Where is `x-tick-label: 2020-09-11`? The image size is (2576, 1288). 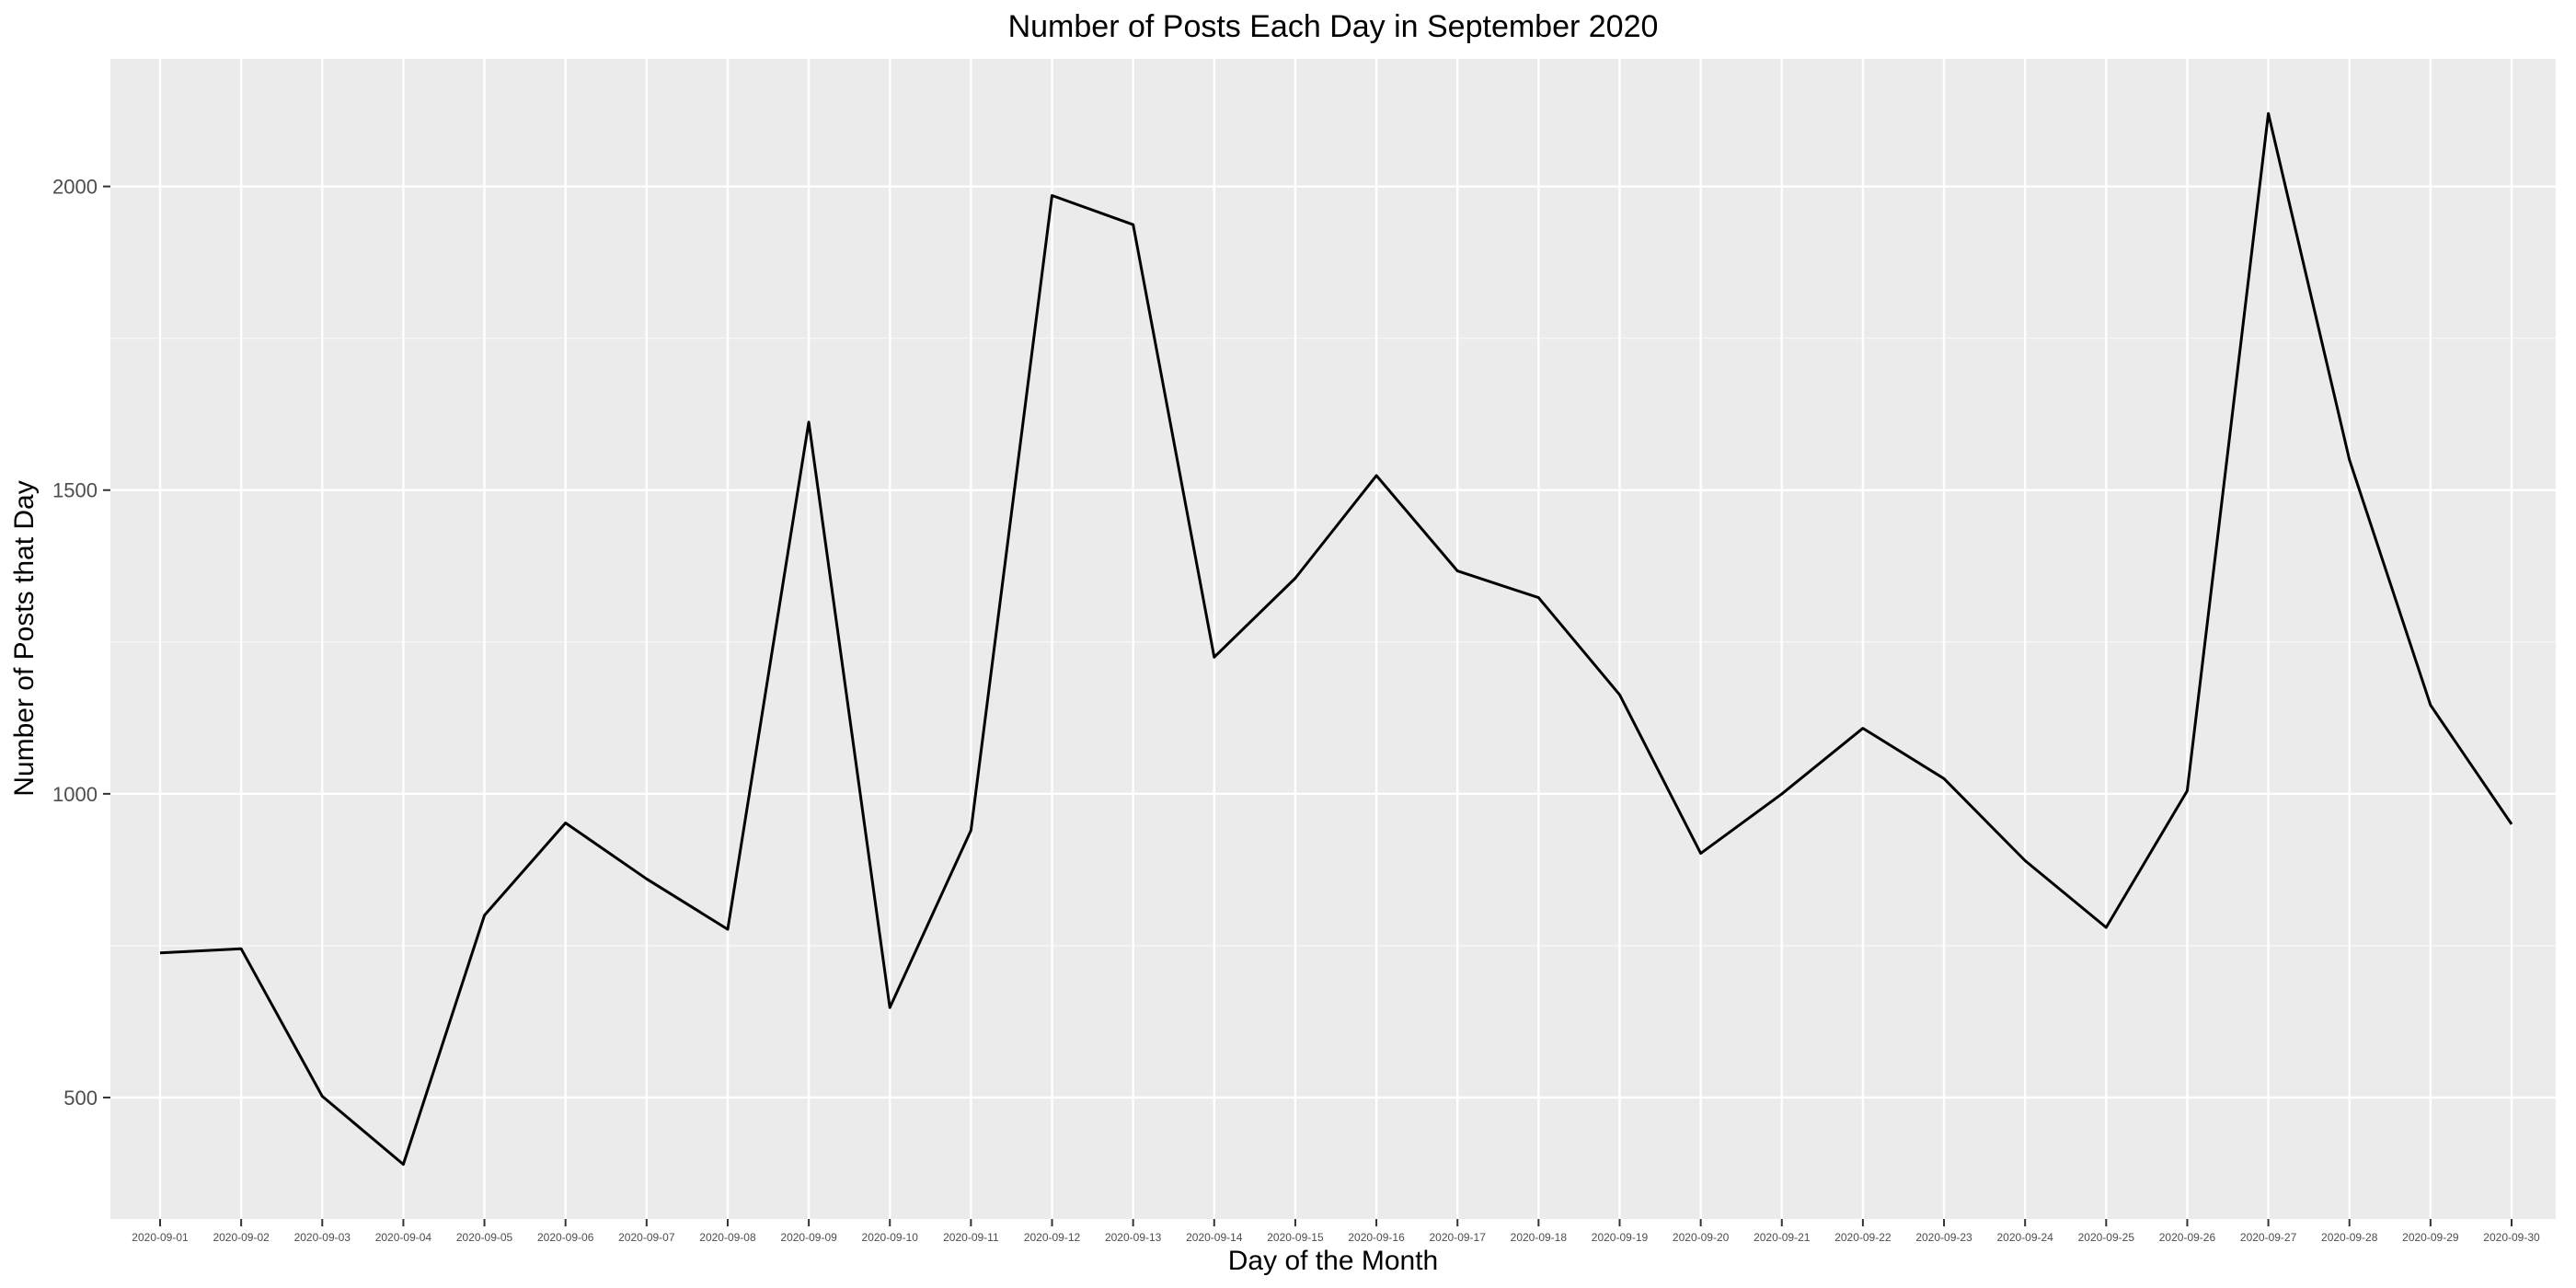
x-tick-label: 2020-09-11 is located at coordinates (971, 1237).